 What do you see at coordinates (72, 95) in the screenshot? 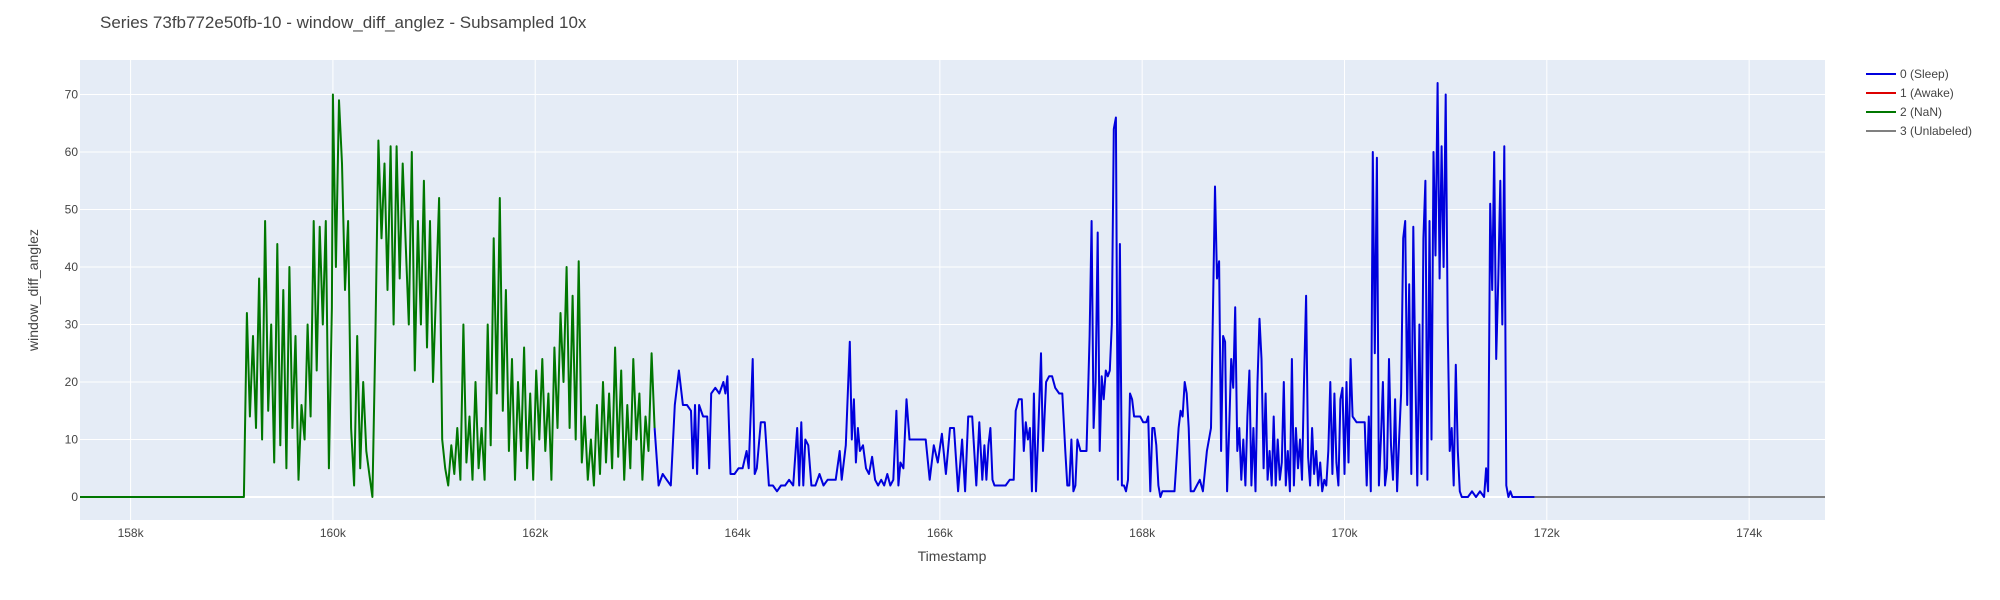
I see `y-tick-label: 70` at bounding box center [72, 95].